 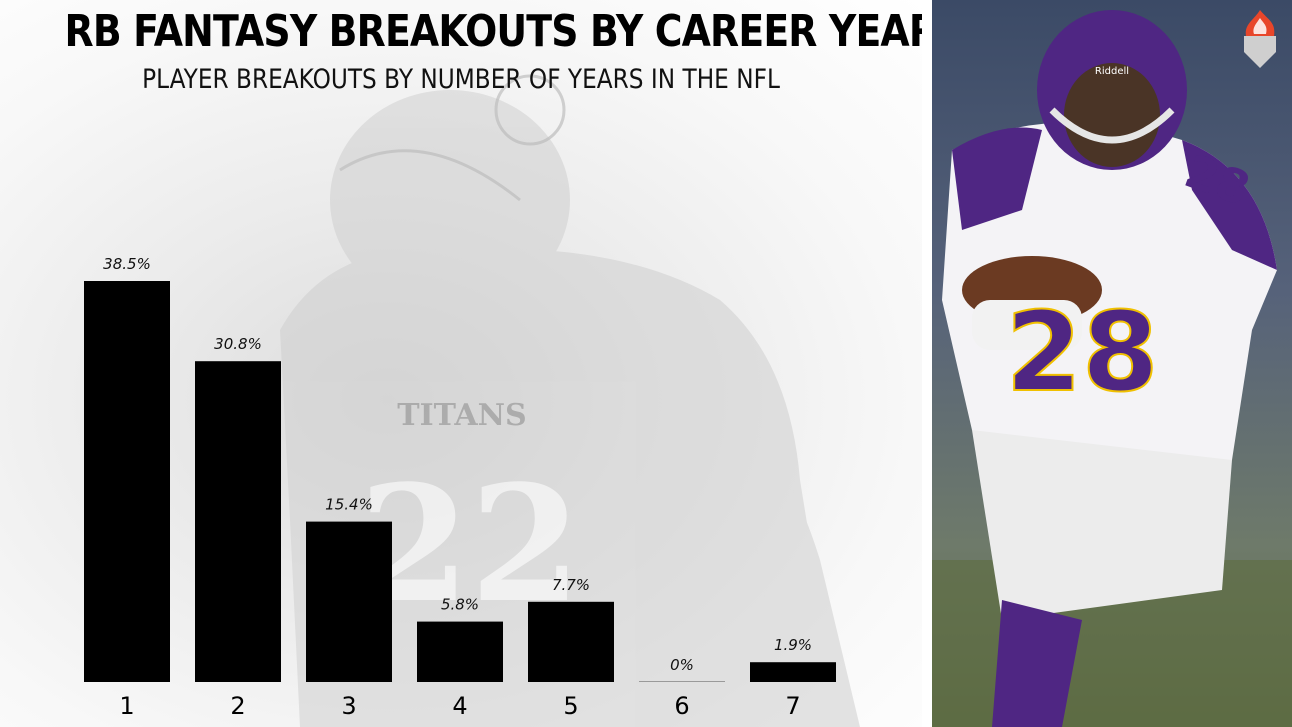 I want to click on x-tick-label-4: 4, so click(x=459, y=706).